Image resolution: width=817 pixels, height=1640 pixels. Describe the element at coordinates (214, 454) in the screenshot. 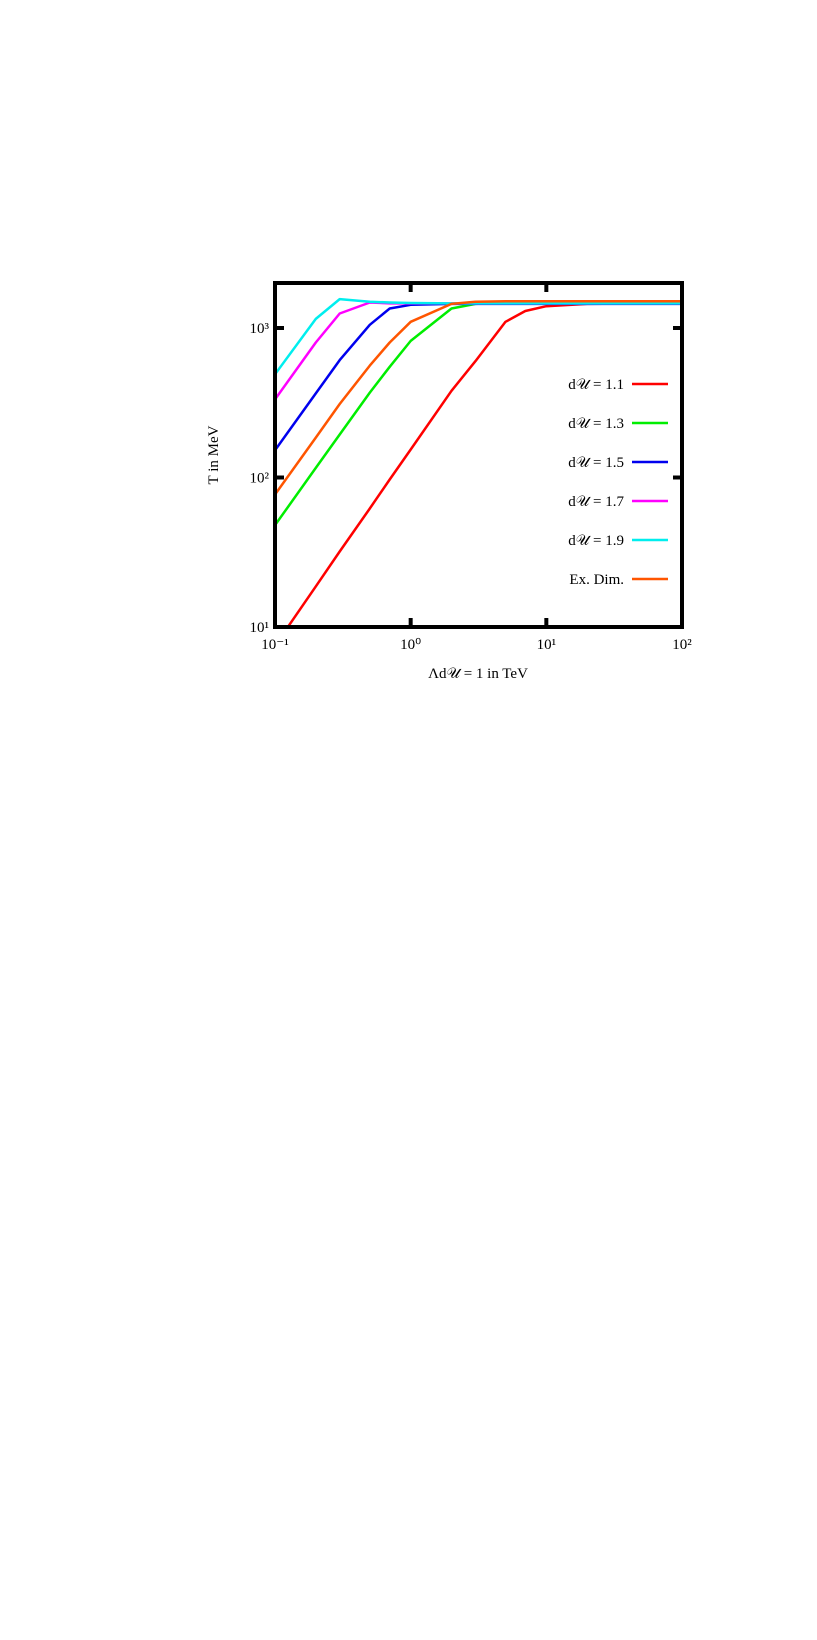

I see `y-axis-title: T in MeV` at that location.